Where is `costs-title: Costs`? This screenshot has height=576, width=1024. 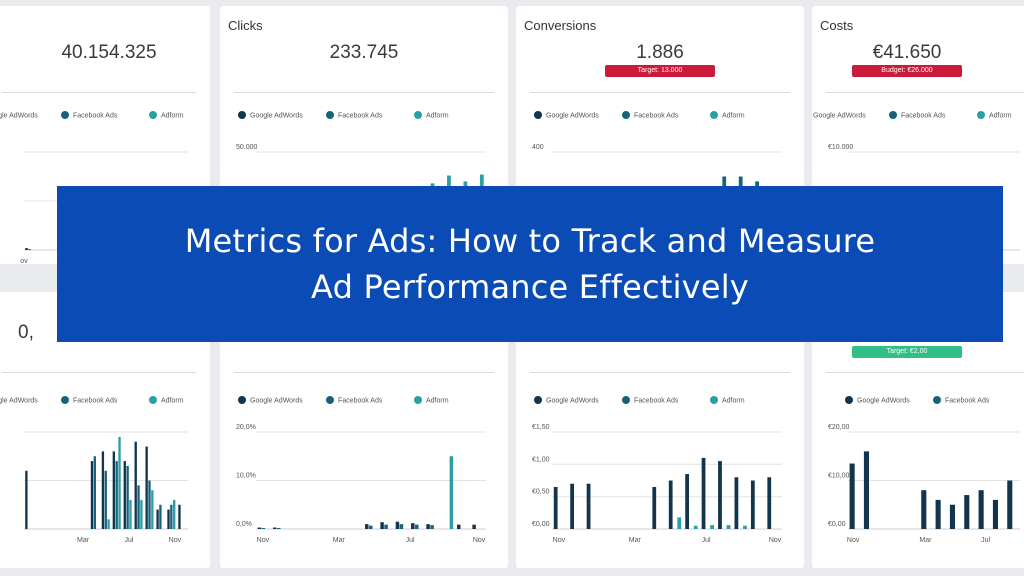 costs-title: Costs is located at coordinates (837, 25).